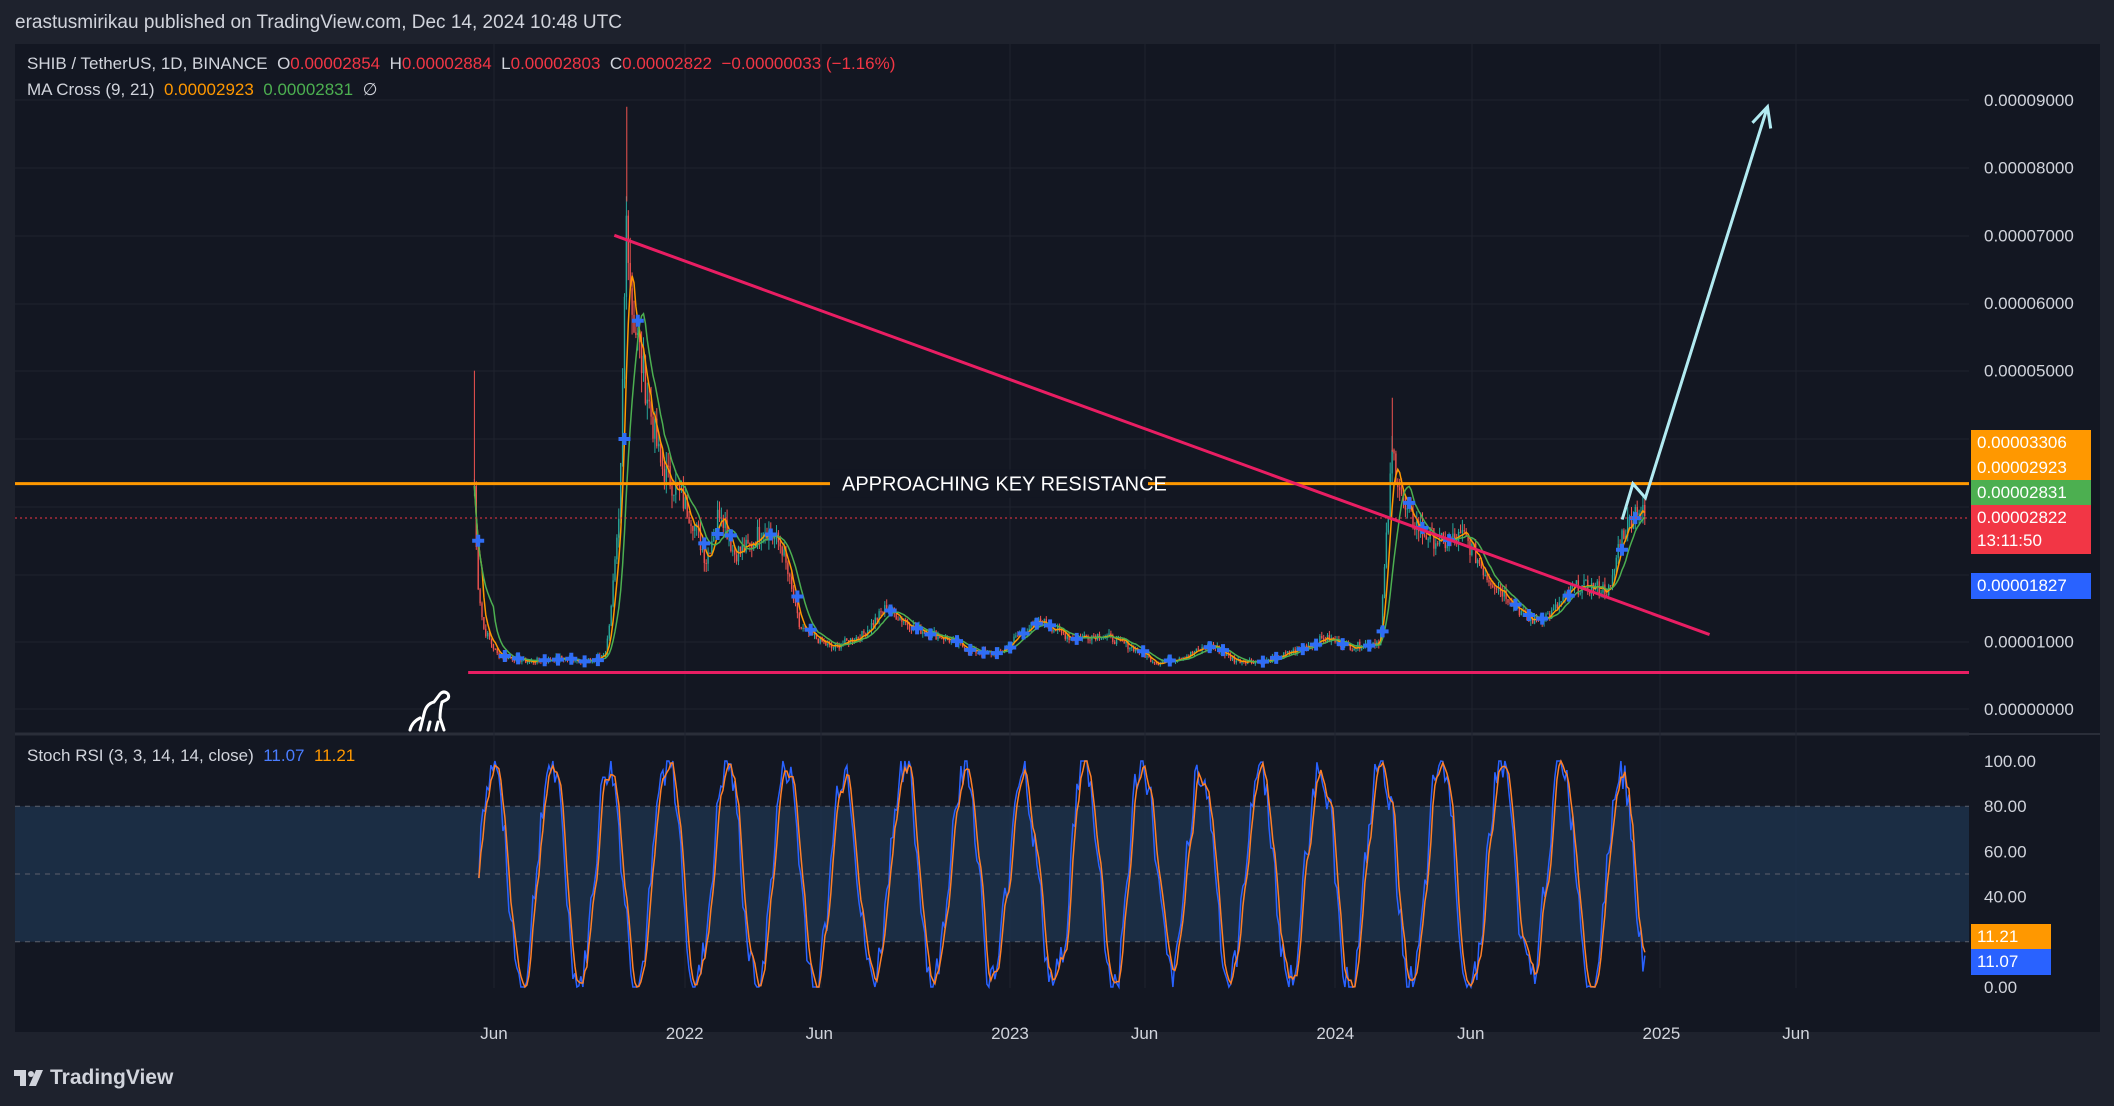 This screenshot has width=2114, height=1106. I want to click on price-tag-2: 0.00002923, so click(2031, 468).